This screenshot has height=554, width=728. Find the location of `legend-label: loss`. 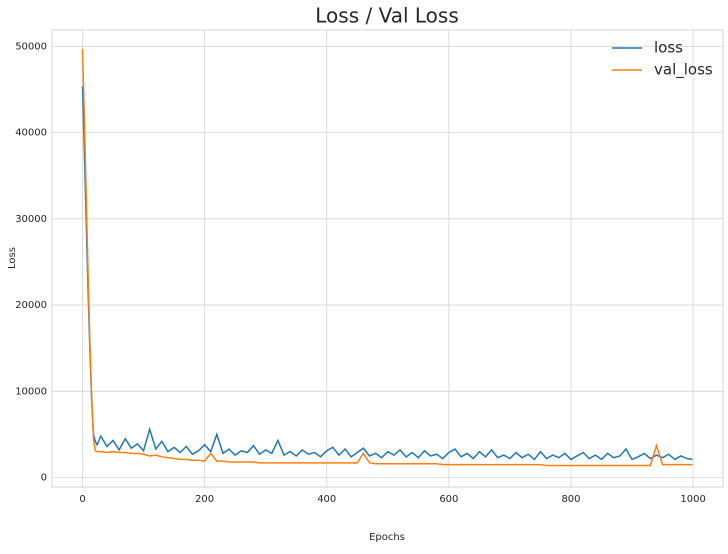

legend-label: loss is located at coordinates (668, 48).